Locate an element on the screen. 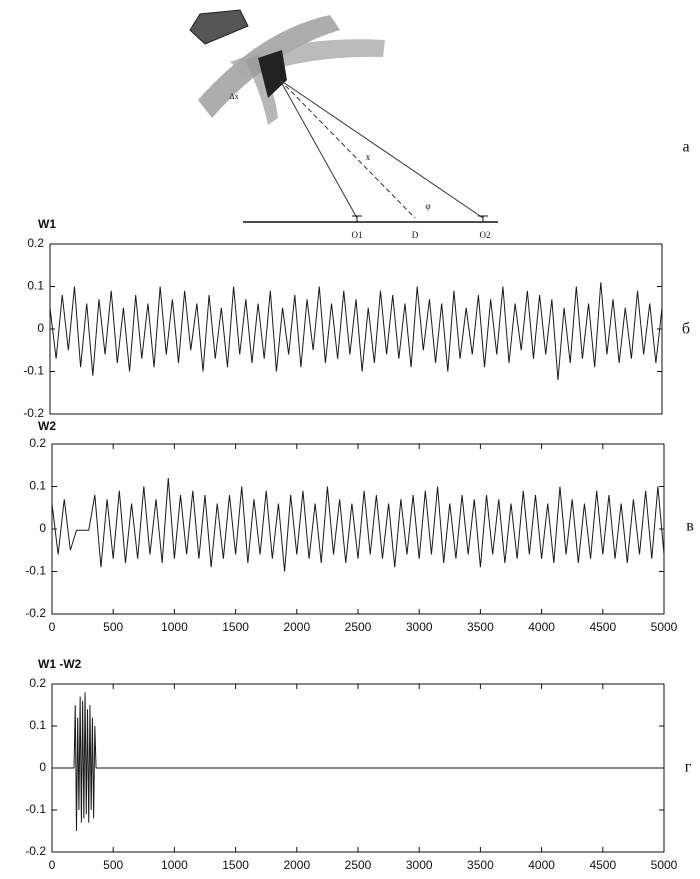  diagram-label: D is located at coordinates (415, 235).